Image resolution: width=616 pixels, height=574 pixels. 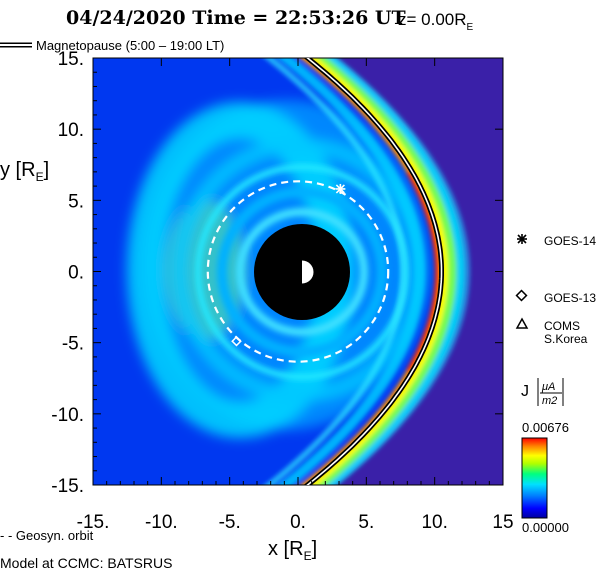 I want to click on y-tick-label: 0., so click(x=76, y=273).